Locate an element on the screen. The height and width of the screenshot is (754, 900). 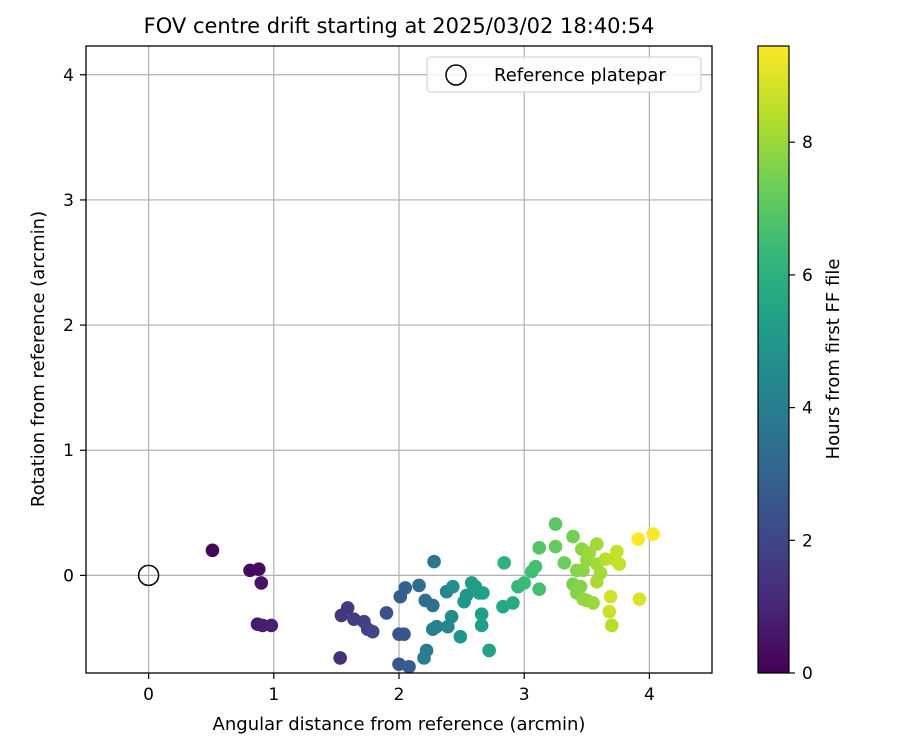
y-axis-ticks: 0 1 2 3 4 is located at coordinates (74, 326).